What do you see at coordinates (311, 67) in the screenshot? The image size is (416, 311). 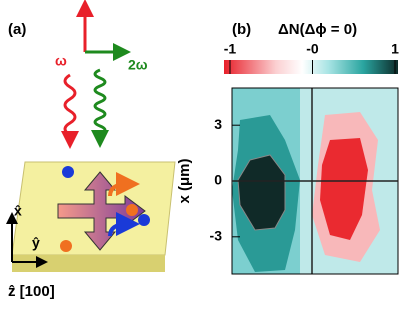 I see `colorbar` at bounding box center [311, 67].